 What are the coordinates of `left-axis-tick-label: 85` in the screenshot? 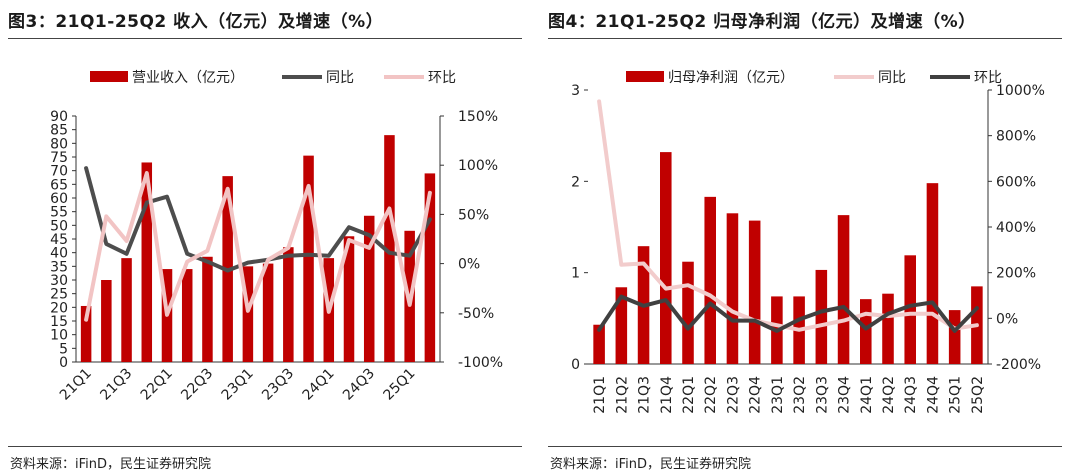 It's located at (59, 131).